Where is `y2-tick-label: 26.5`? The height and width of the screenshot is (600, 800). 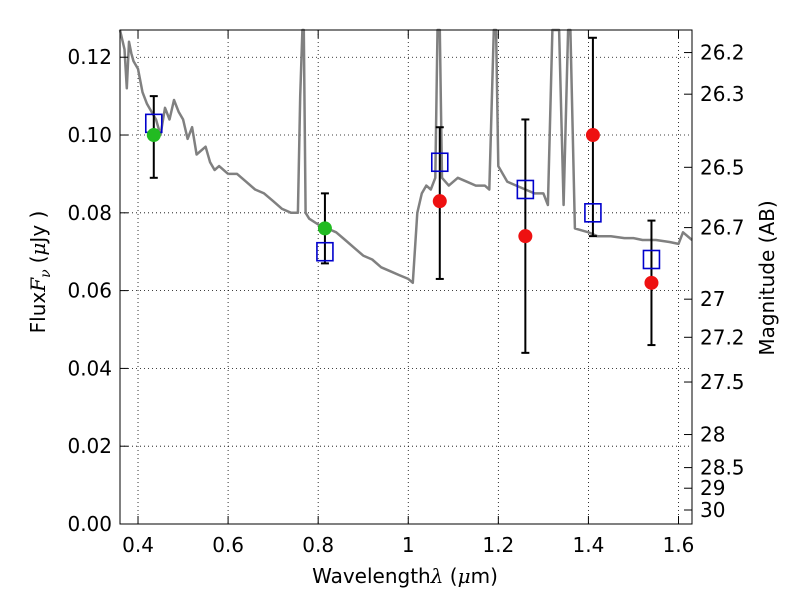
y2-tick-label: 26.5 is located at coordinates (722, 167).